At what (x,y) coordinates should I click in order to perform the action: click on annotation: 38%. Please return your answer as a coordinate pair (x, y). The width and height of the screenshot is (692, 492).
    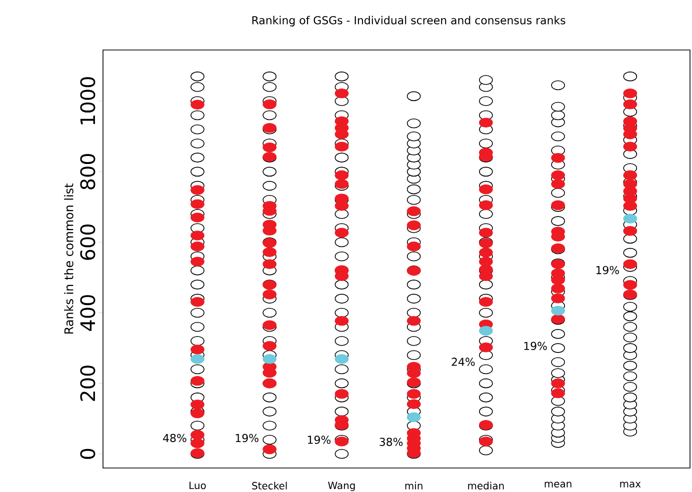
    Looking at the image, I should click on (391, 442).